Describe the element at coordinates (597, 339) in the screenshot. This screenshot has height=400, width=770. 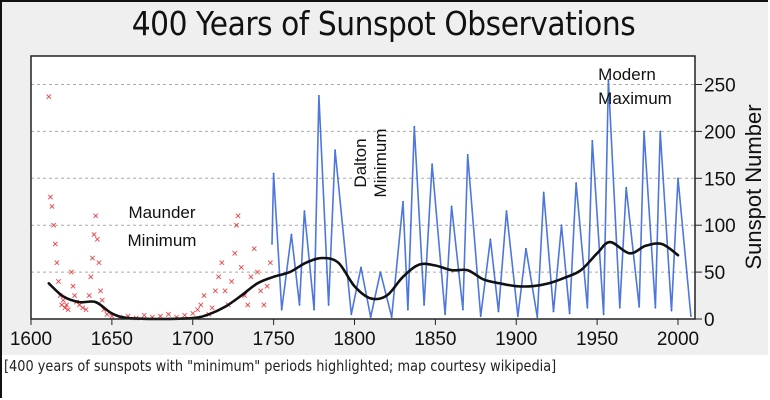
I see `x-tick-label: 1950` at that location.